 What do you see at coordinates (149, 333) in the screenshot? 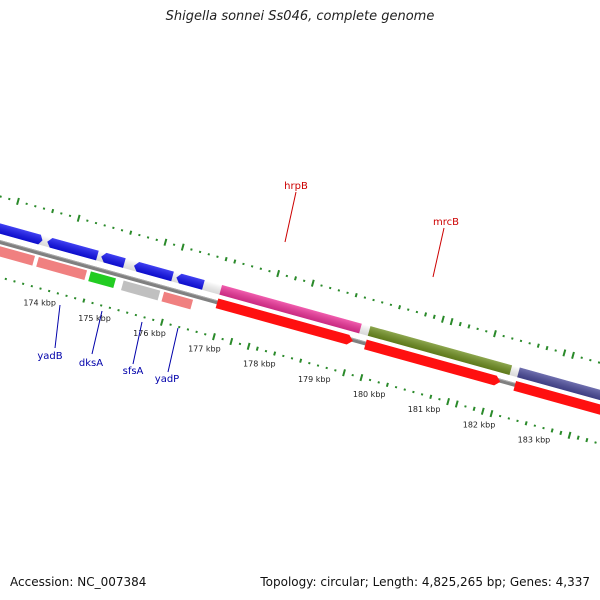
I see `scale-label: 176 kbp` at bounding box center [149, 333].